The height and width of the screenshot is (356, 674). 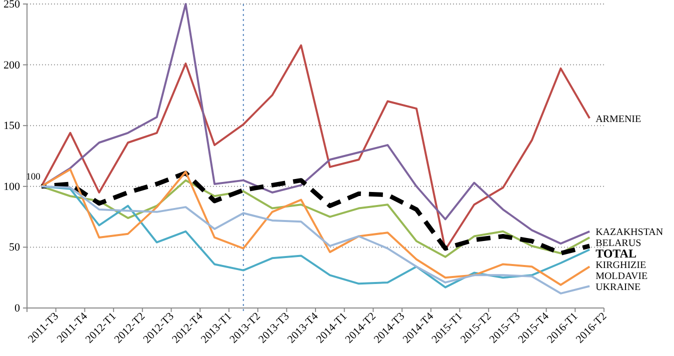 What do you see at coordinates (621, 265) in the screenshot?
I see `series-label: KIRGHIZIE` at bounding box center [621, 265].